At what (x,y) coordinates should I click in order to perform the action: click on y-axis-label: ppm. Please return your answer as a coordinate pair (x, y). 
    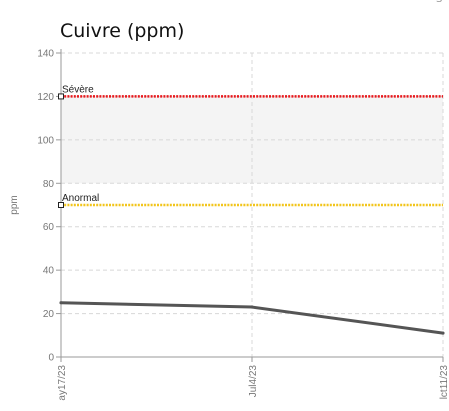
    Looking at the image, I should click on (14, 204).